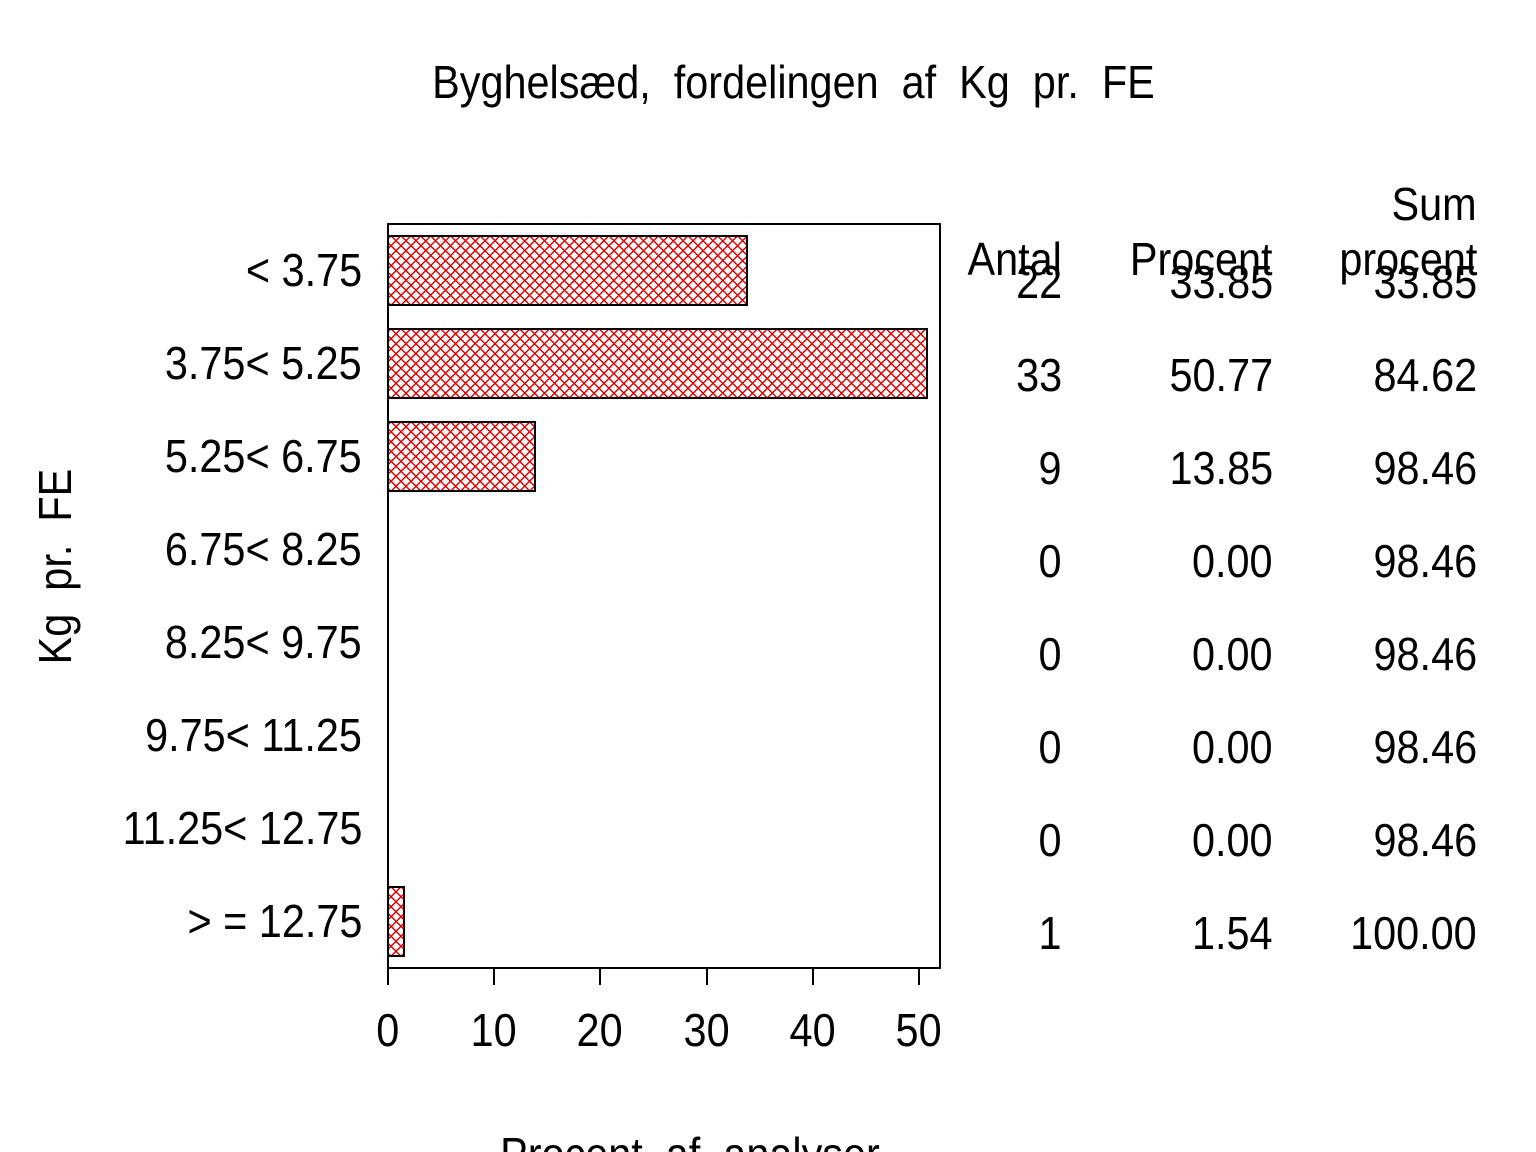 The width and height of the screenshot is (1536, 1152). What do you see at coordinates (192, 270) in the screenshot?
I see `y-category-label-0: < 3.75` at bounding box center [192, 270].